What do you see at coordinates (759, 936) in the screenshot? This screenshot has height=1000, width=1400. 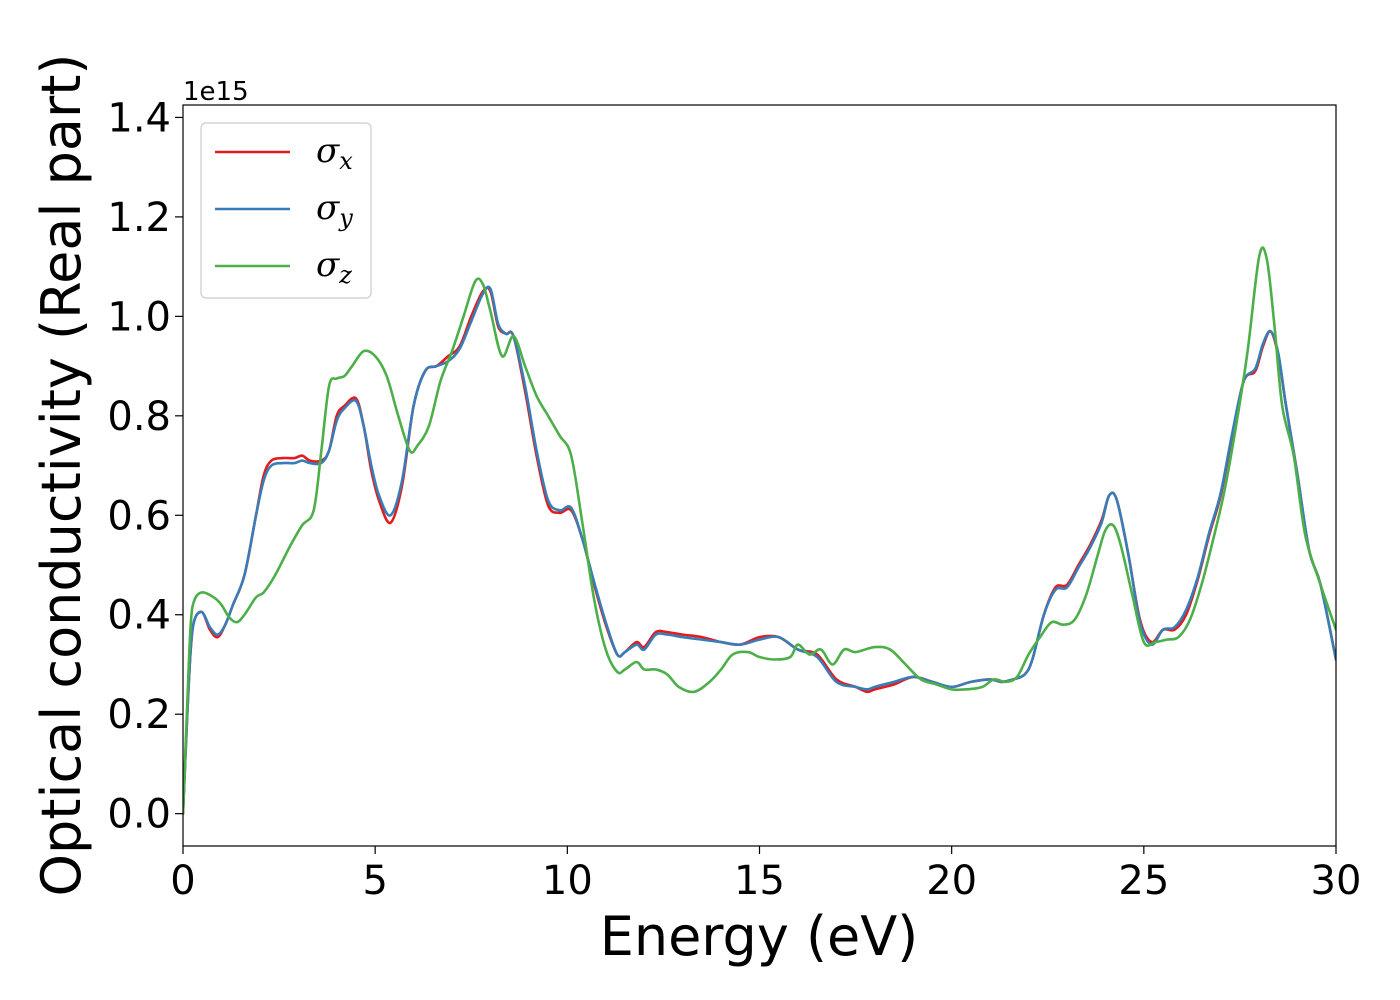 I see `x-axis-label: Energy (eV)` at bounding box center [759, 936].